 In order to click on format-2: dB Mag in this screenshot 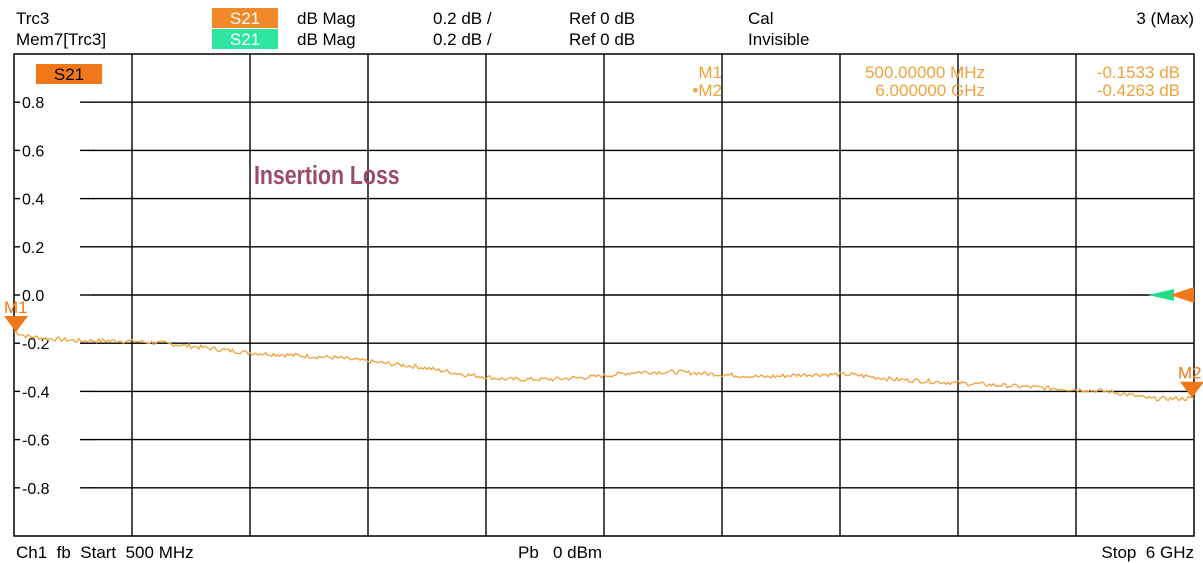, I will do `click(326, 39)`.